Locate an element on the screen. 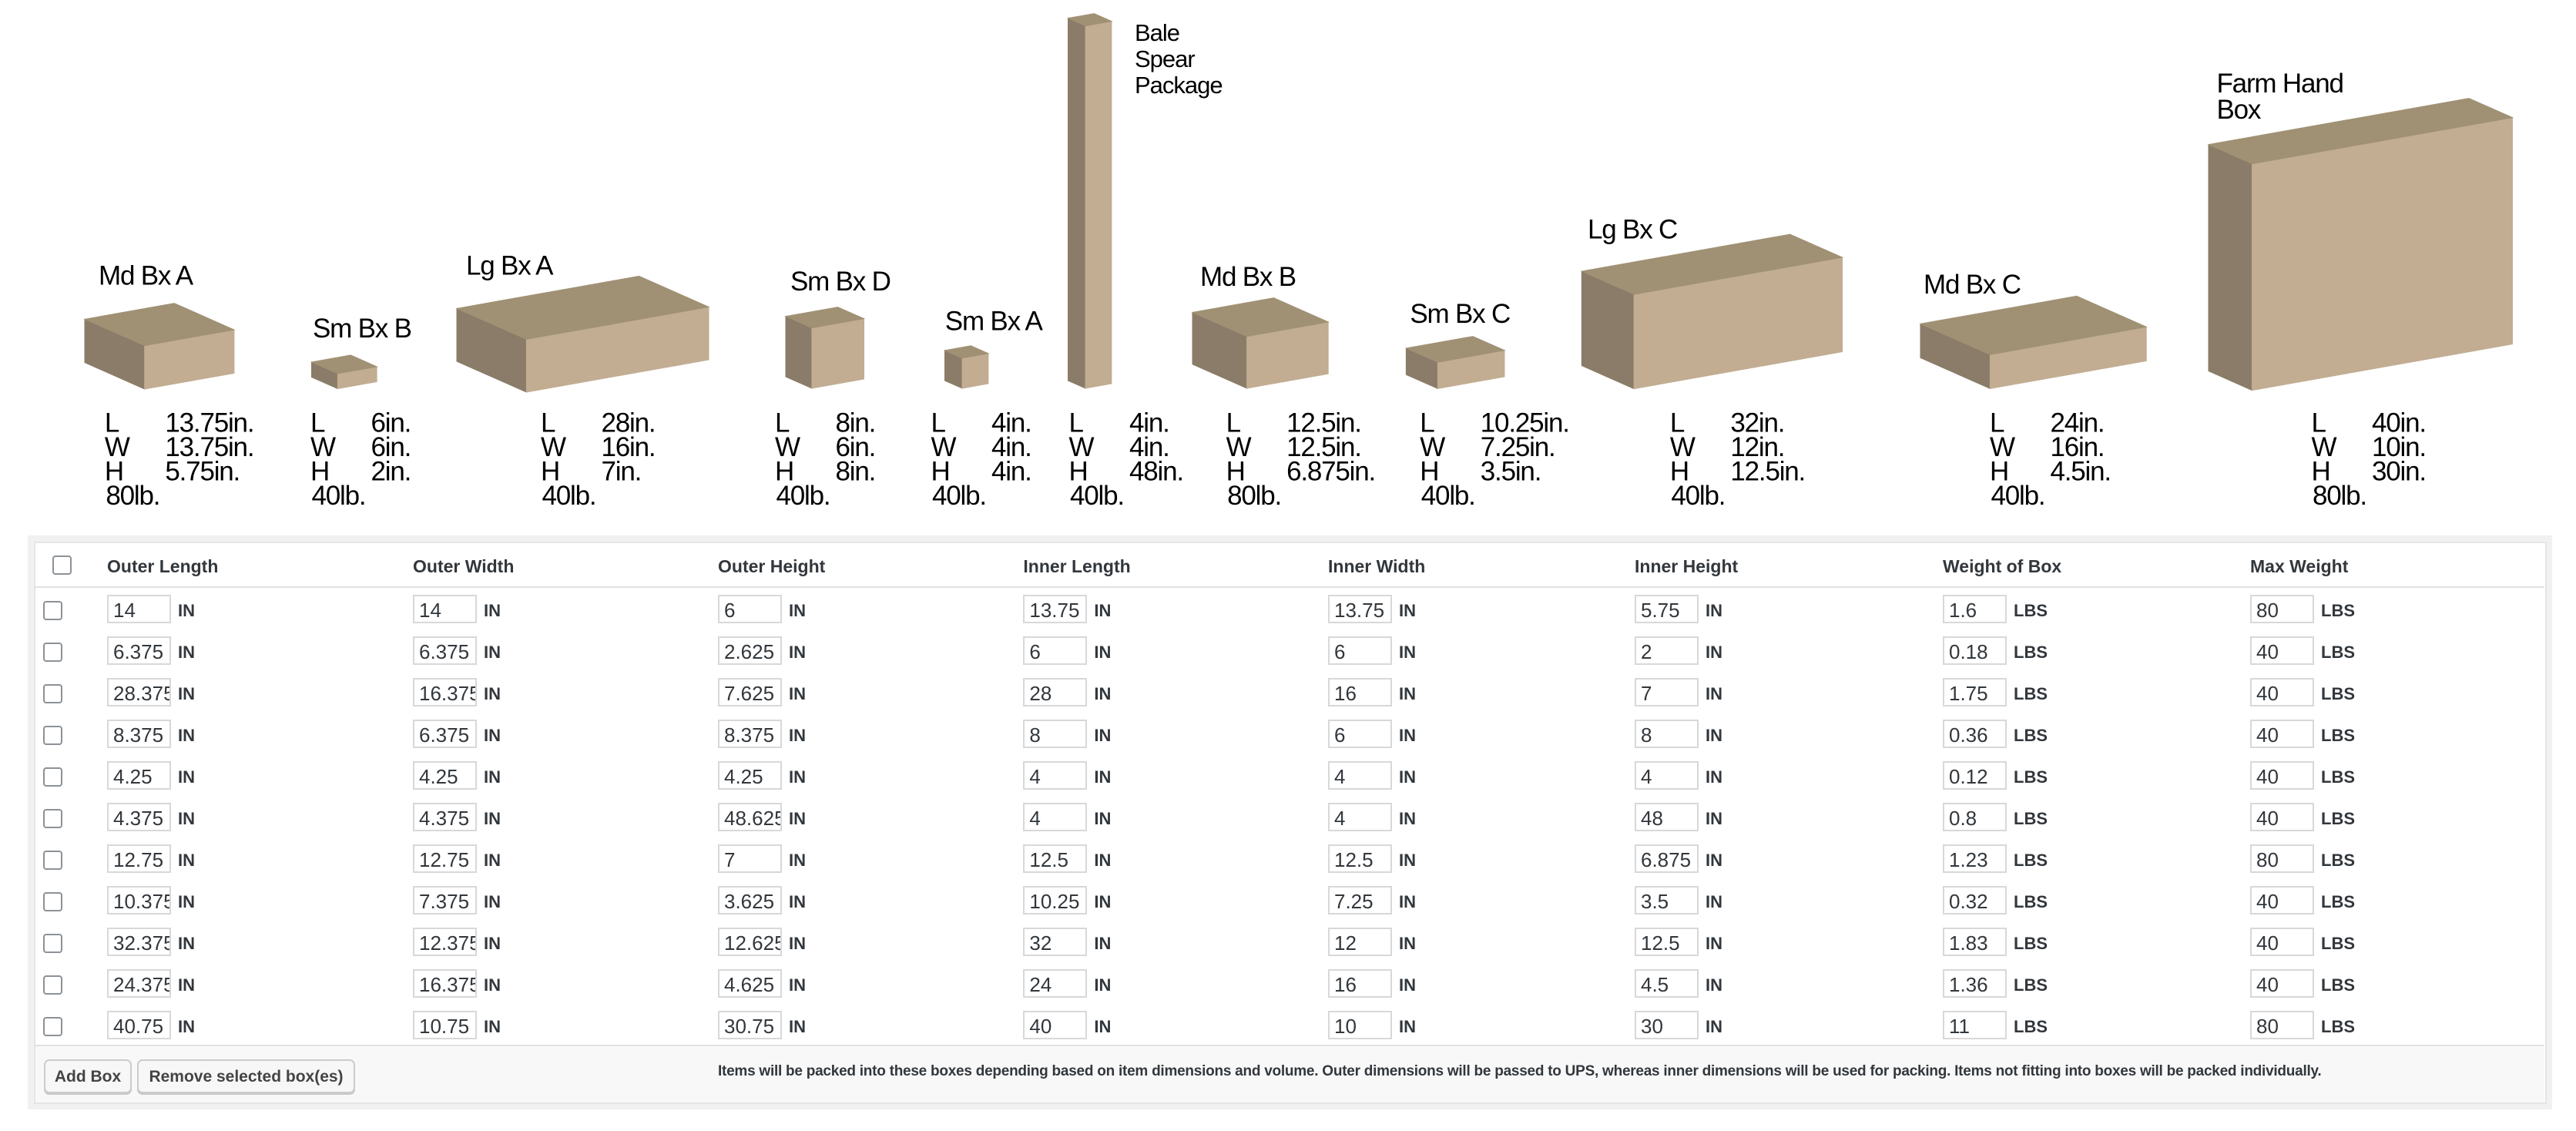 The height and width of the screenshot is (1131, 2576). svg-text: Lg Bx C is located at coordinates (1632, 230).